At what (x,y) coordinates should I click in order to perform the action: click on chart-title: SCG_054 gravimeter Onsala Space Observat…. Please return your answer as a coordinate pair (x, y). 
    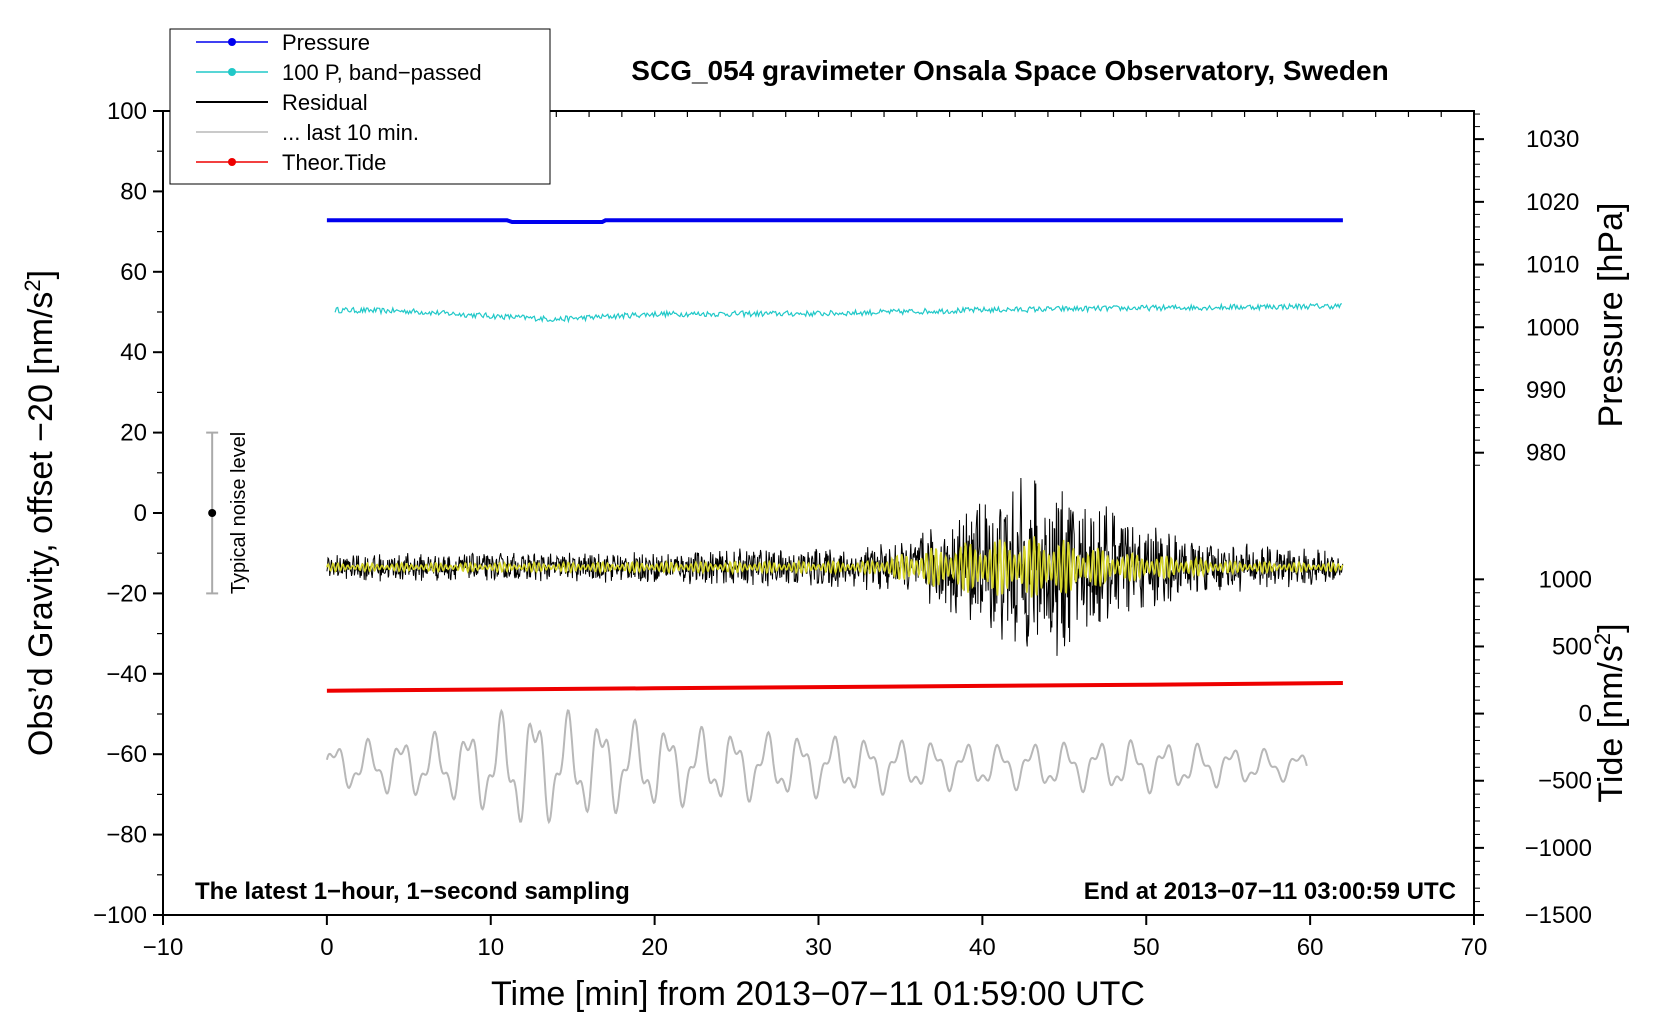
    Looking at the image, I should click on (1009, 70).